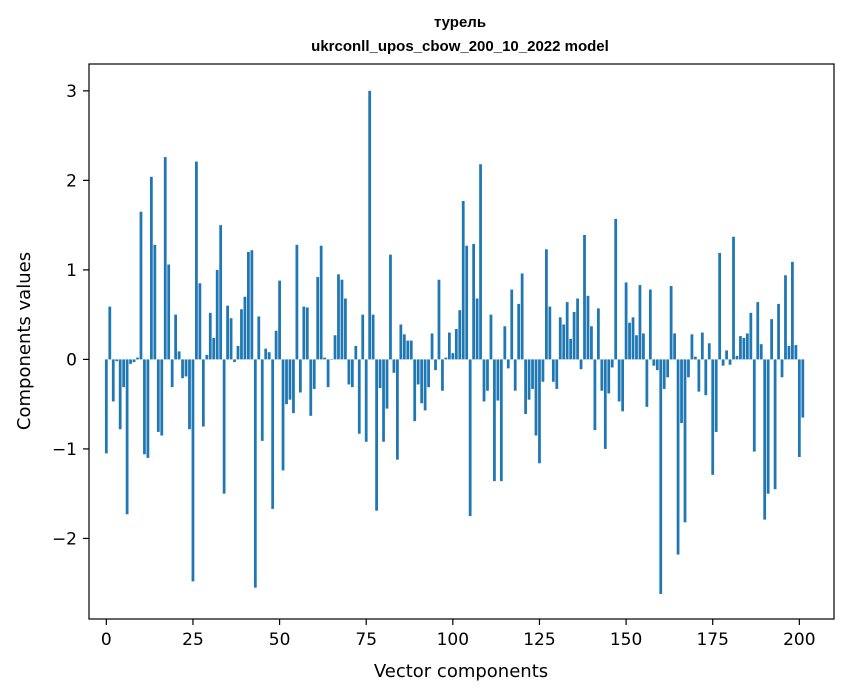 The height and width of the screenshot is (696, 847). Describe the element at coordinates (626, 640) in the screenshot. I see `x-tick-label: 150` at that location.